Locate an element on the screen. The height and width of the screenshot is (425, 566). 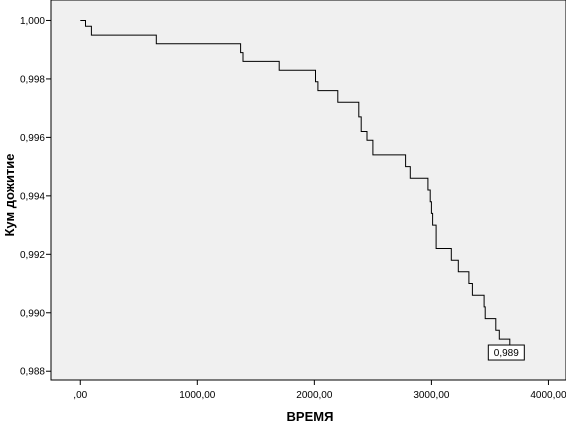
final-value-box is located at coordinates (506, 352).